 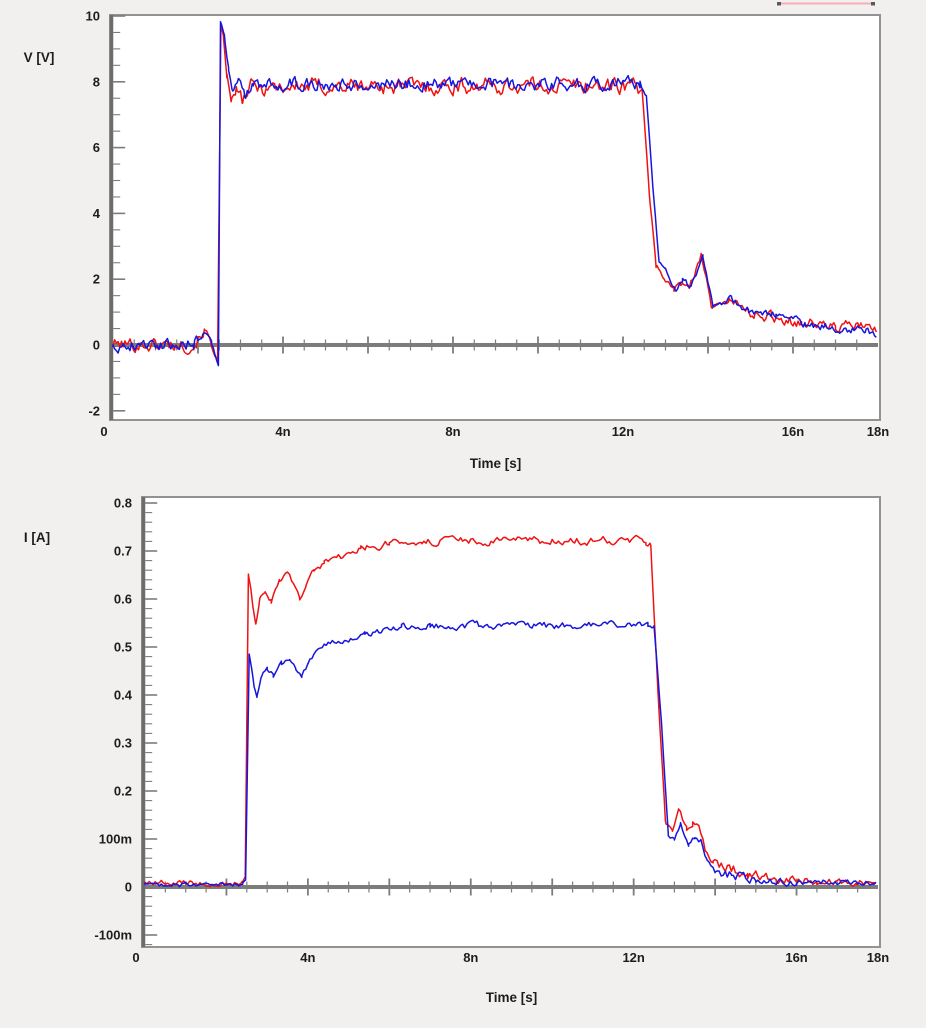 What do you see at coordinates (37, 537) in the screenshot?
I see `y-axis-title: I [A]` at bounding box center [37, 537].